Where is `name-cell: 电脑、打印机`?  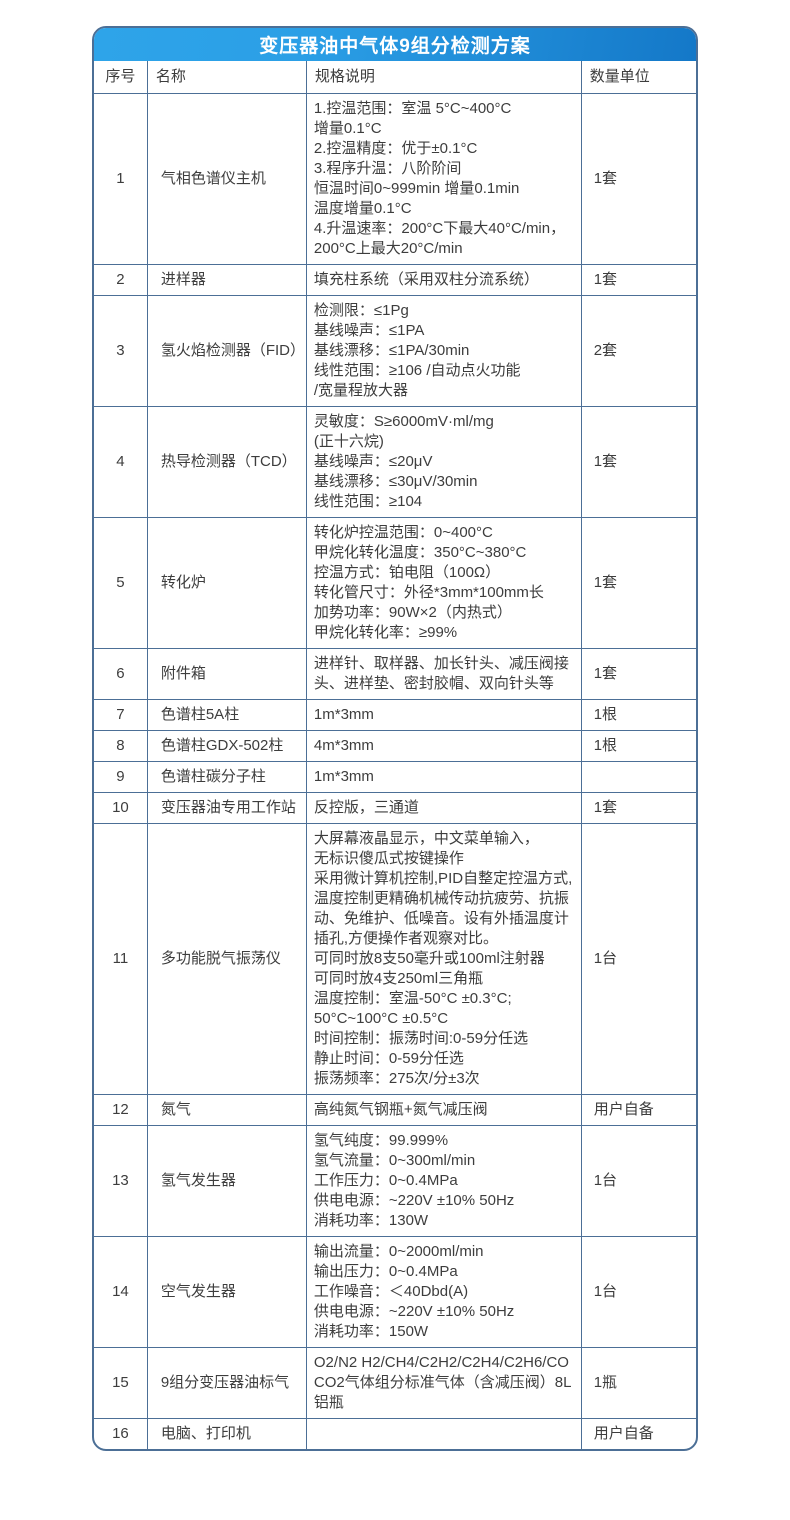
name-cell: 电脑、打印机 is located at coordinates (226, 1433).